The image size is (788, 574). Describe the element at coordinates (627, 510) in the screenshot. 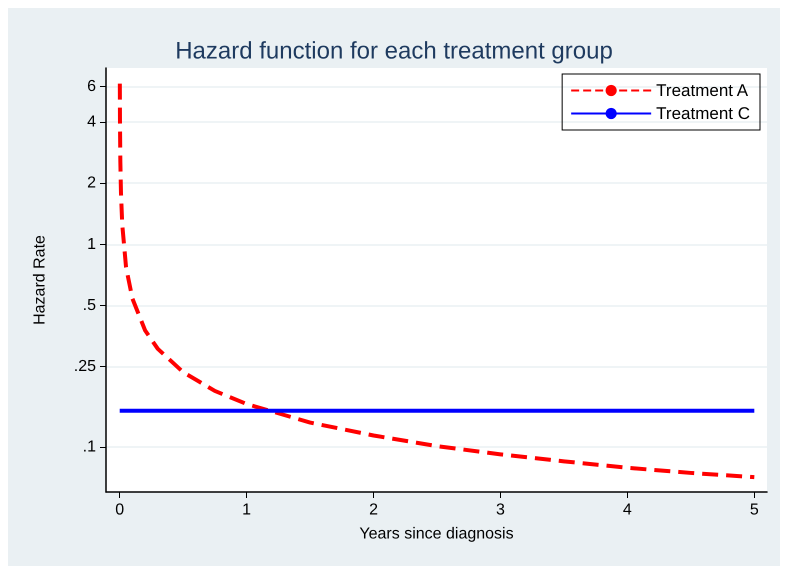

I see `x-tick-label: 4` at that location.